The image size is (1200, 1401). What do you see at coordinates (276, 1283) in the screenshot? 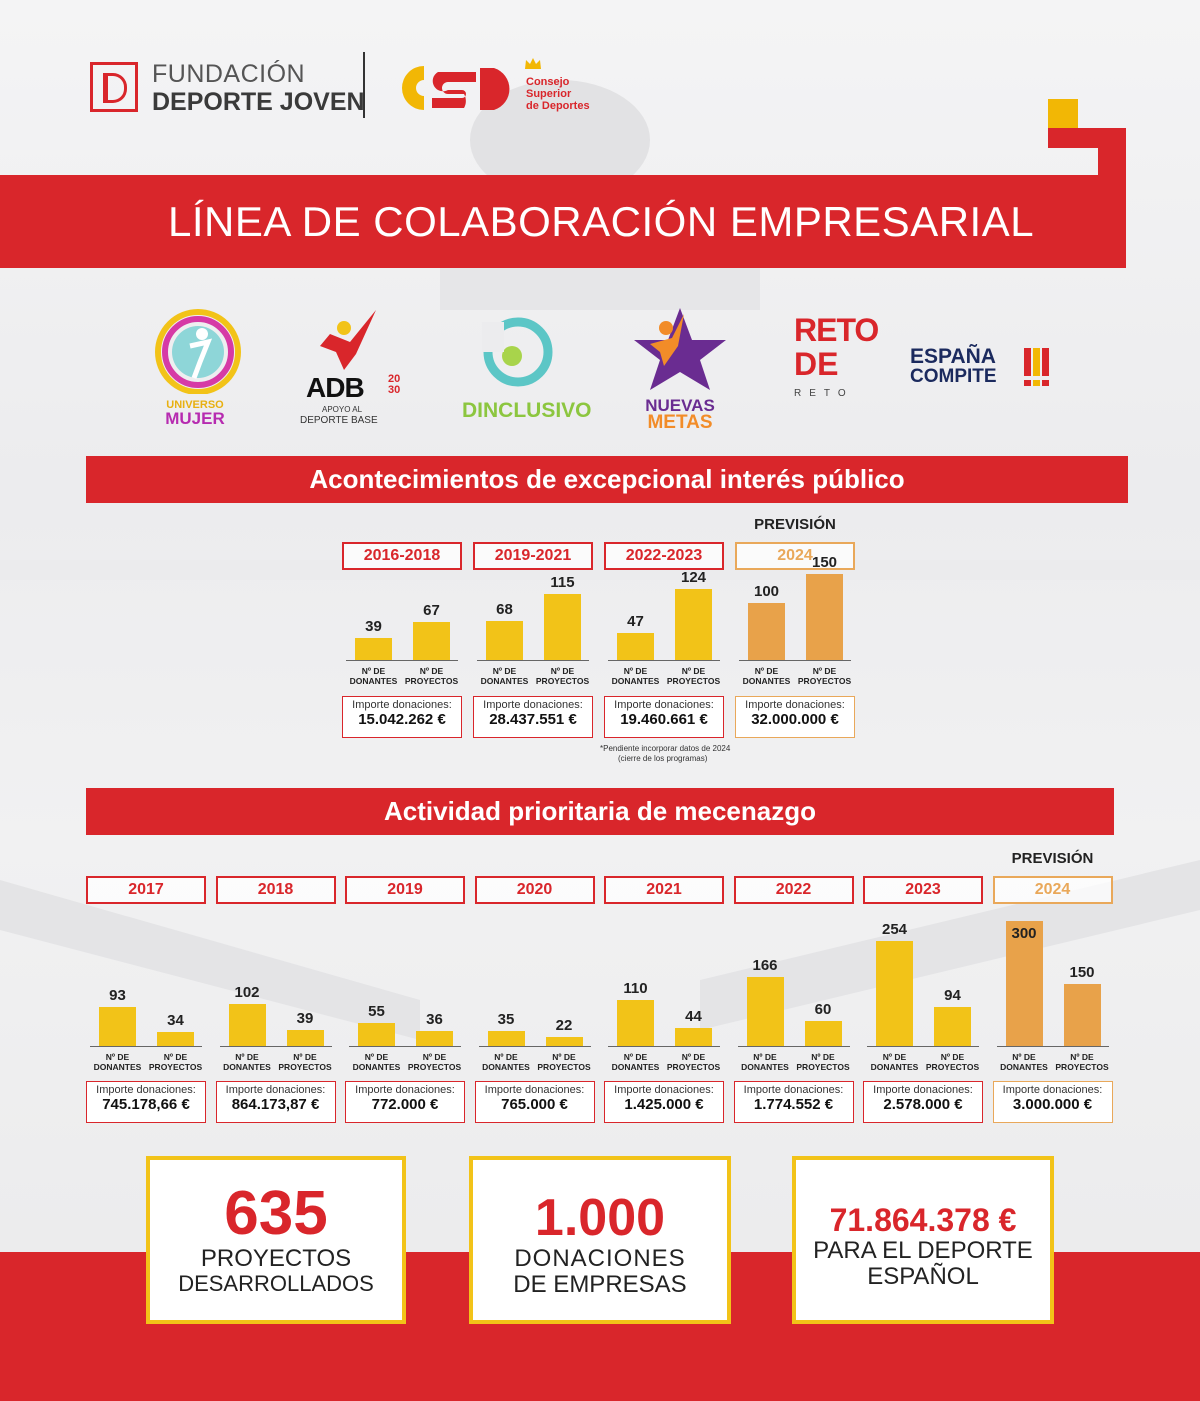
I see `stat-proyectos-line2: DESARROLLADOS` at bounding box center [276, 1283].